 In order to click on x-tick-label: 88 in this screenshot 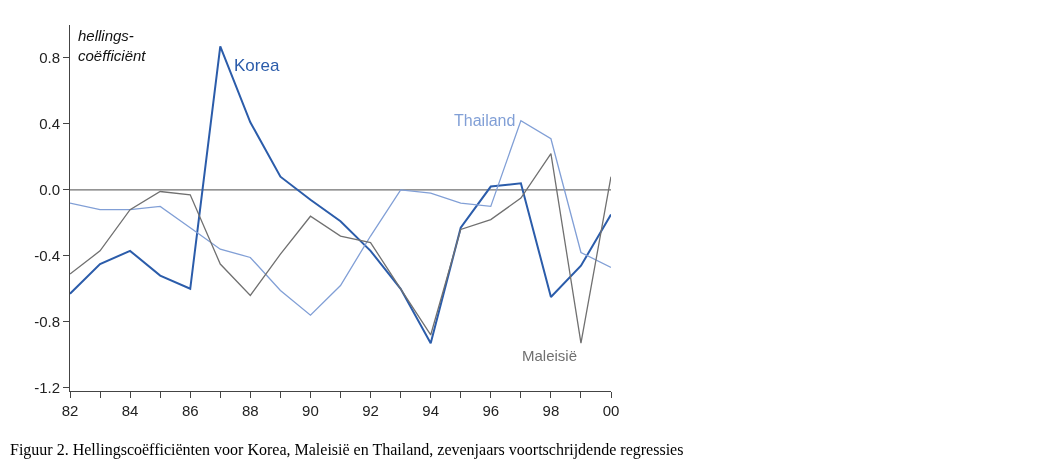, I will do `click(250, 410)`.